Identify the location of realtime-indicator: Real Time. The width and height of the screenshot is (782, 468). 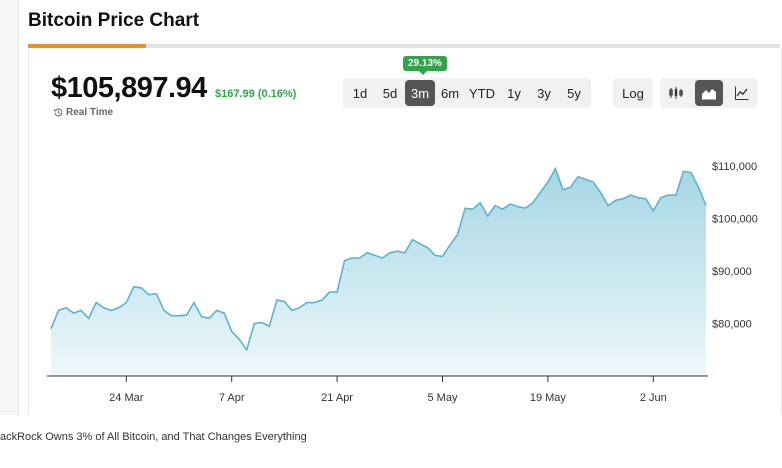
(83, 112).